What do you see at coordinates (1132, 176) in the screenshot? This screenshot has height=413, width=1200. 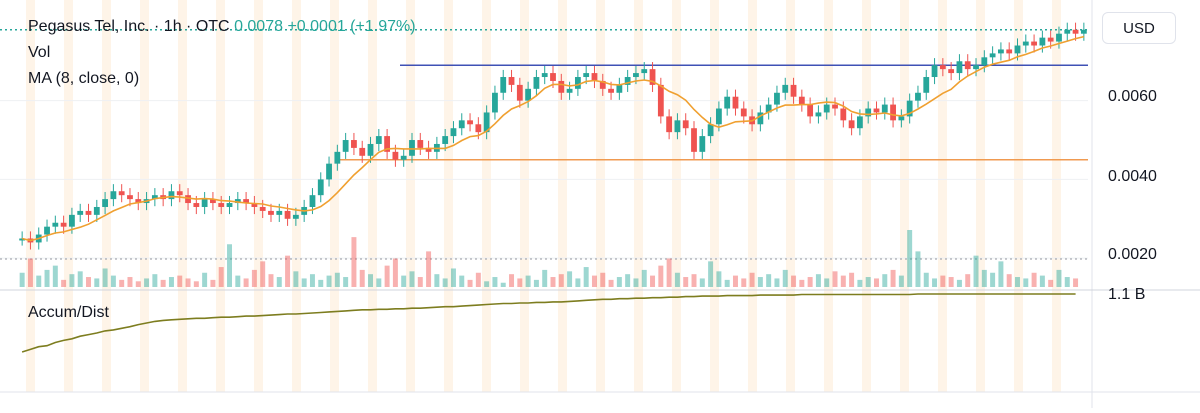 I see `price-tick: 0.0040` at bounding box center [1132, 176].